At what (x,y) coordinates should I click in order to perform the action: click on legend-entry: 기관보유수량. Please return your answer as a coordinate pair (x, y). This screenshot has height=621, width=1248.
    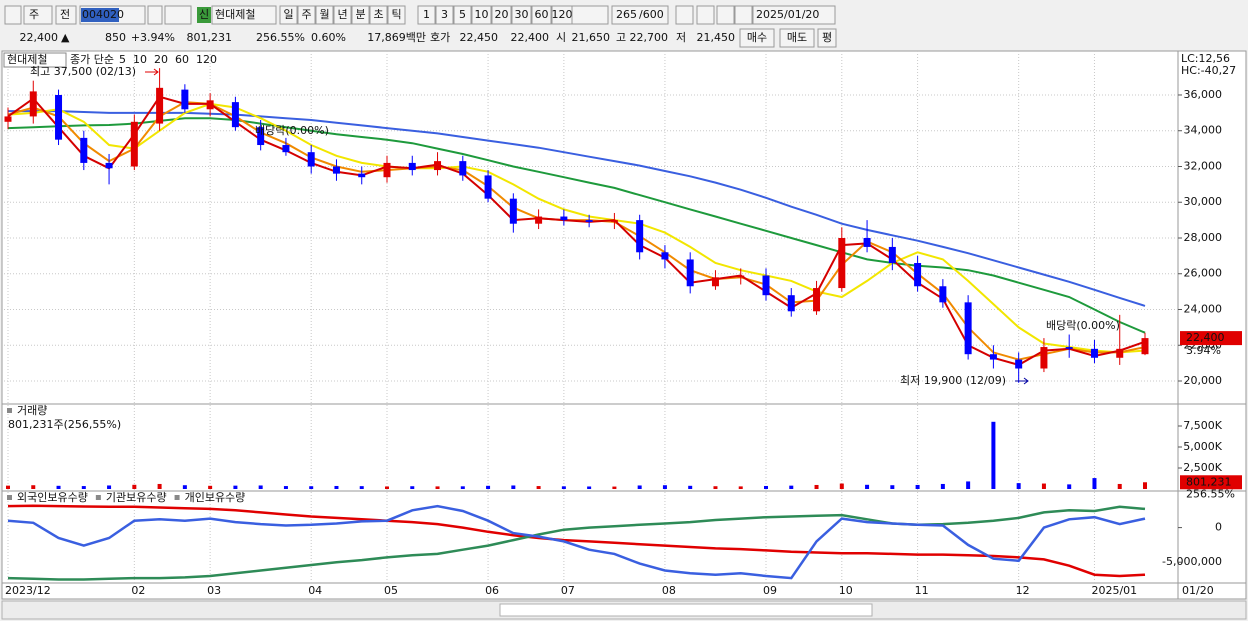
    Looking at the image, I should click on (136, 497).